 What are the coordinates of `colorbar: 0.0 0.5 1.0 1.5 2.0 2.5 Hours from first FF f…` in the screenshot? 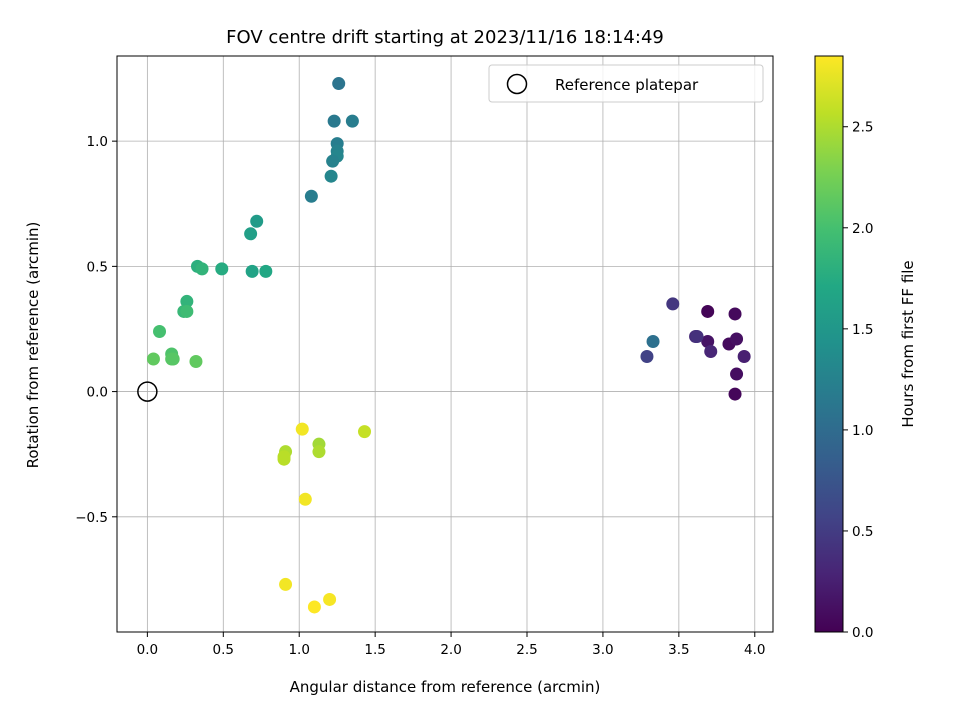 It's located at (865, 348).